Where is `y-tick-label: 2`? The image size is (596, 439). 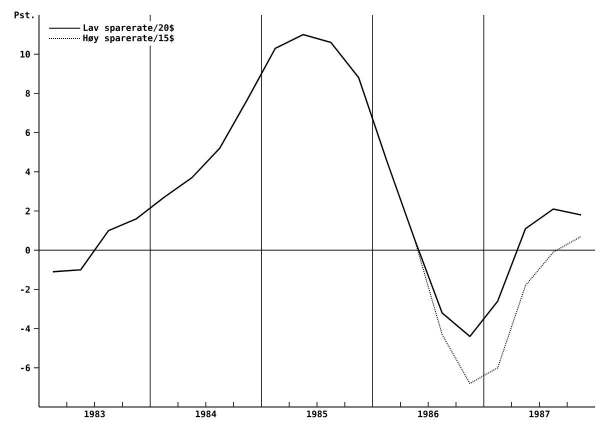
y-tick-label: 2 is located at coordinates (28, 211).